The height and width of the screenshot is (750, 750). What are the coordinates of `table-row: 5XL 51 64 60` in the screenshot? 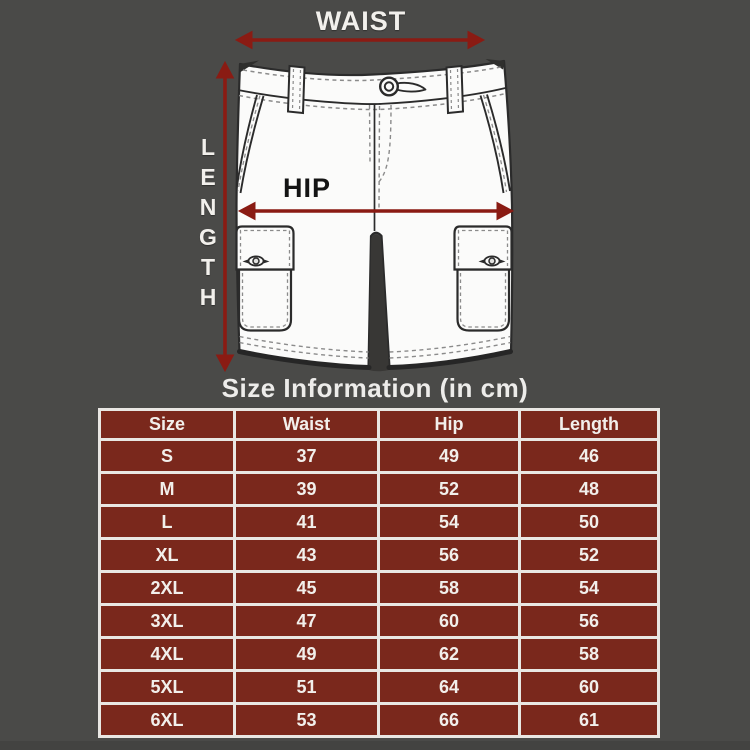 It's located at (379, 687).